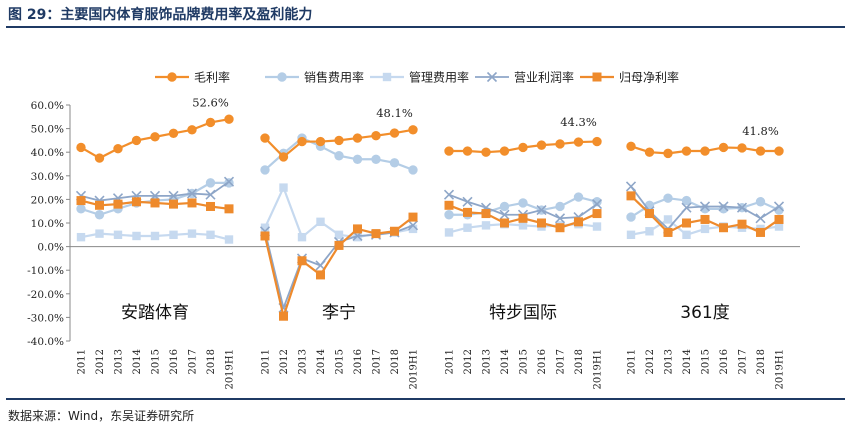 The height and width of the screenshot is (431, 851). I want to click on x-tick-label: 2018, so click(395, 361).